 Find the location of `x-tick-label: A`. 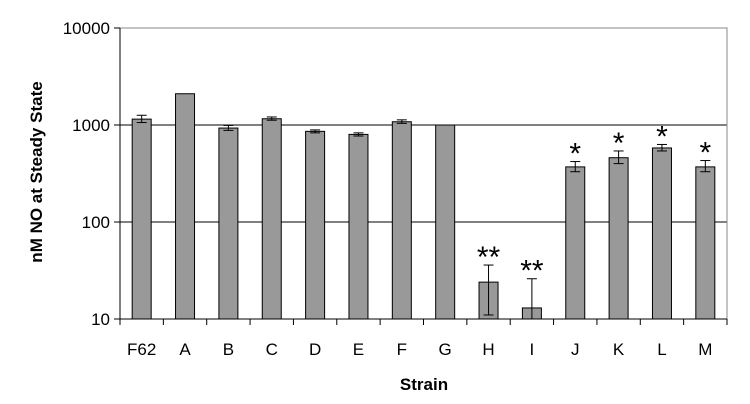

x-tick-label: A is located at coordinates (185, 349).